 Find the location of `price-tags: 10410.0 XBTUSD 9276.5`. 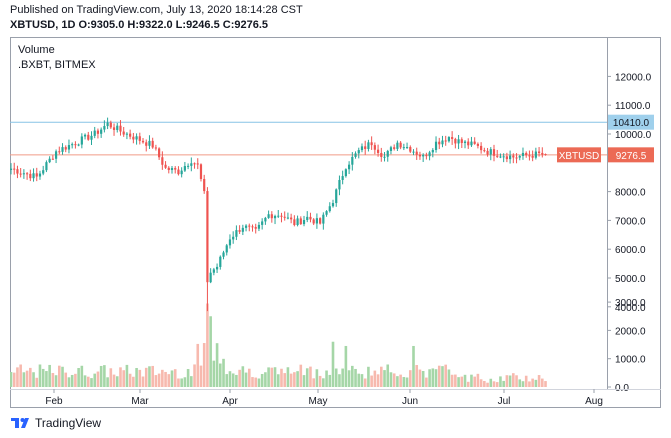

price-tags: 10410.0 XBTUSD 9276.5 is located at coordinates (605, 138).